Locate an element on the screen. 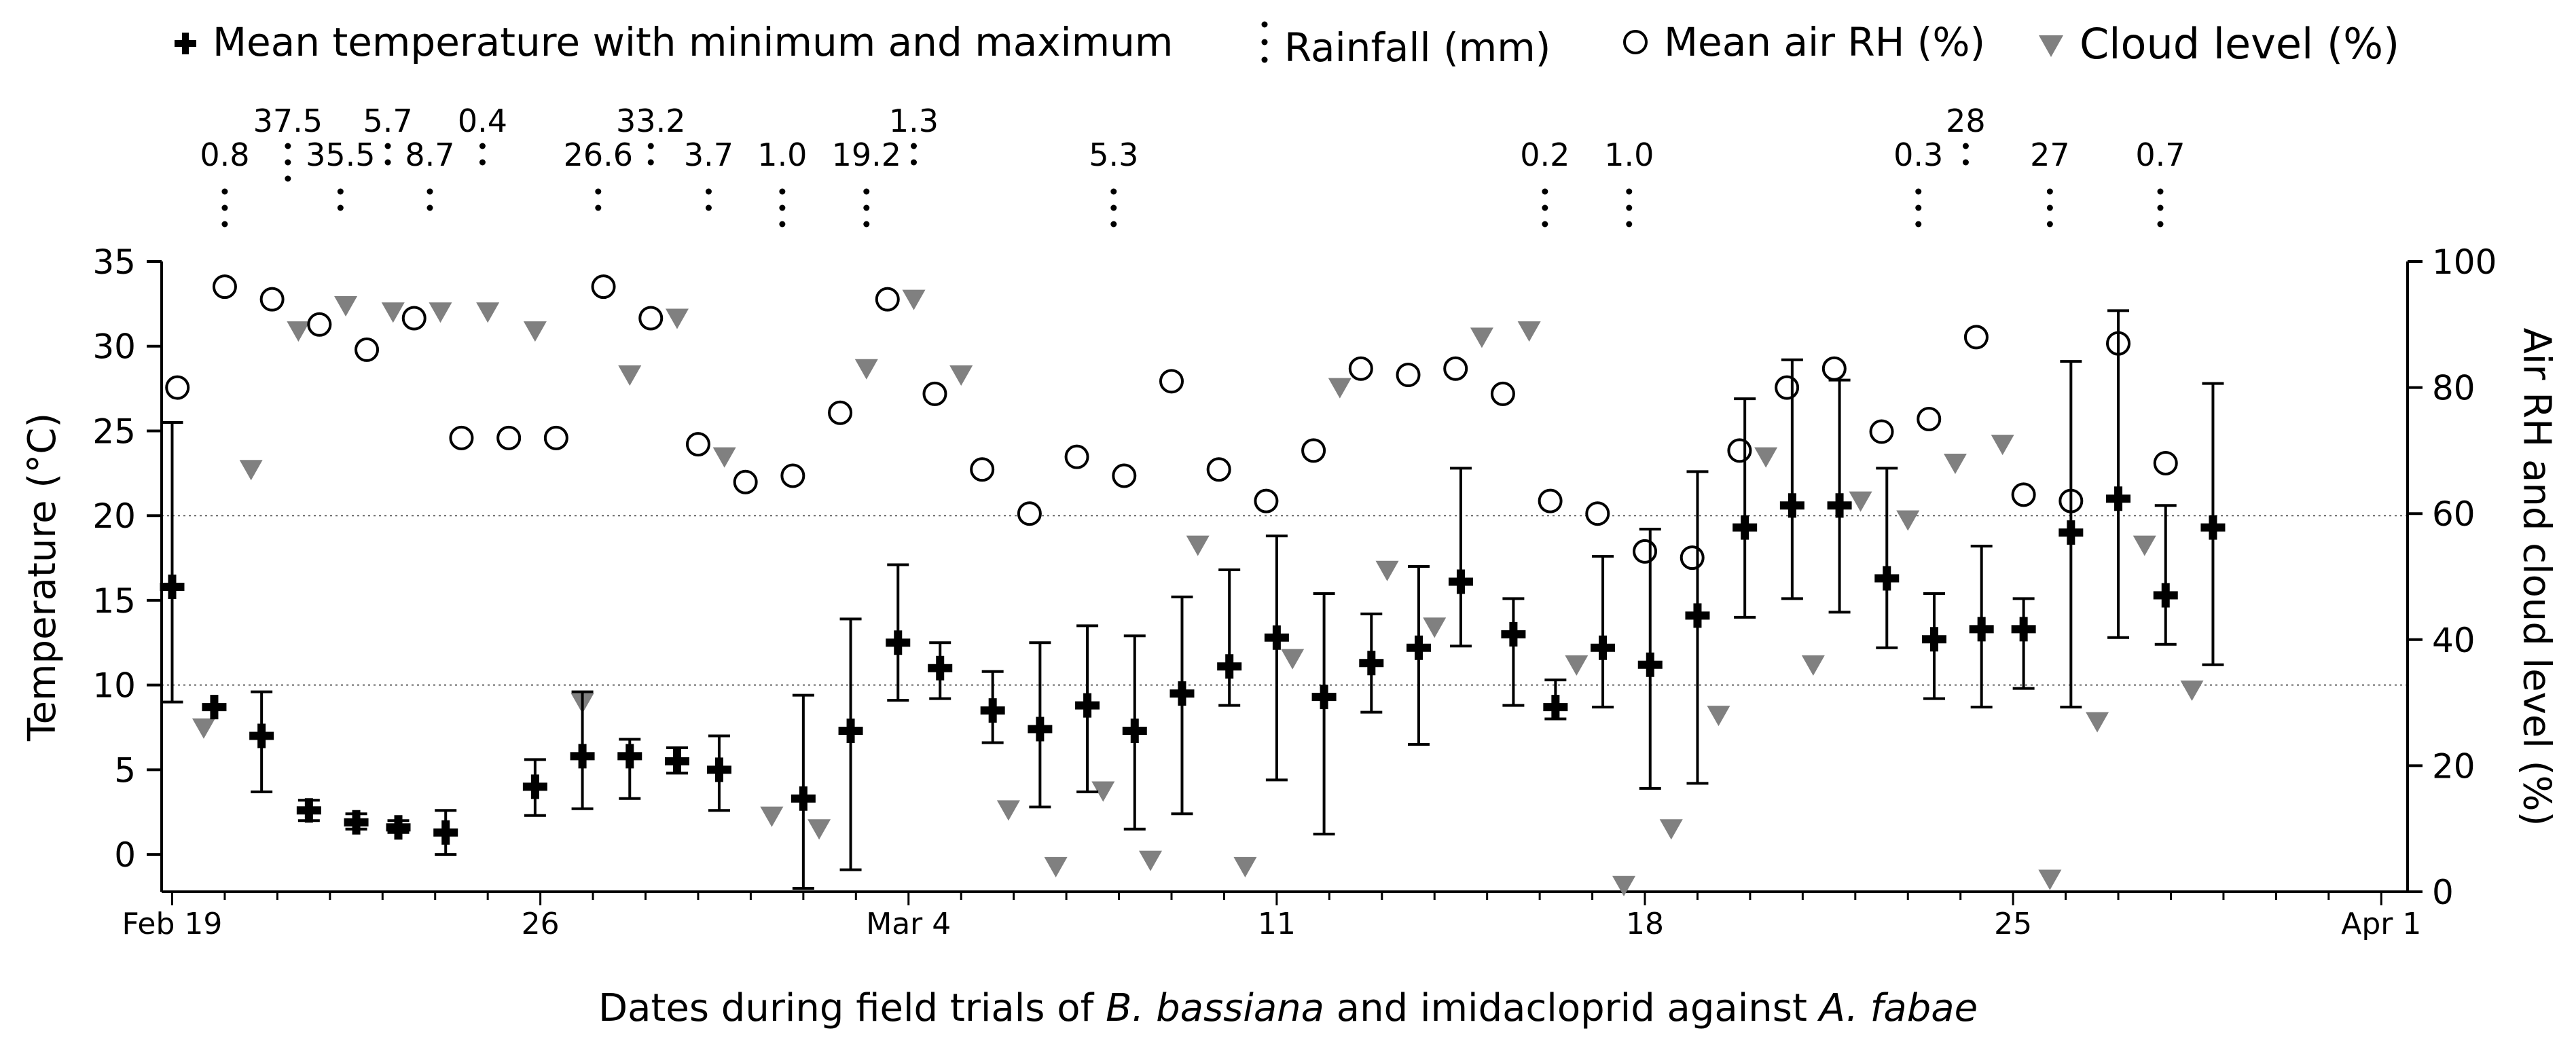  y-axis-right-title: Air RH and cloud level (%) is located at coordinates (2536, 576).